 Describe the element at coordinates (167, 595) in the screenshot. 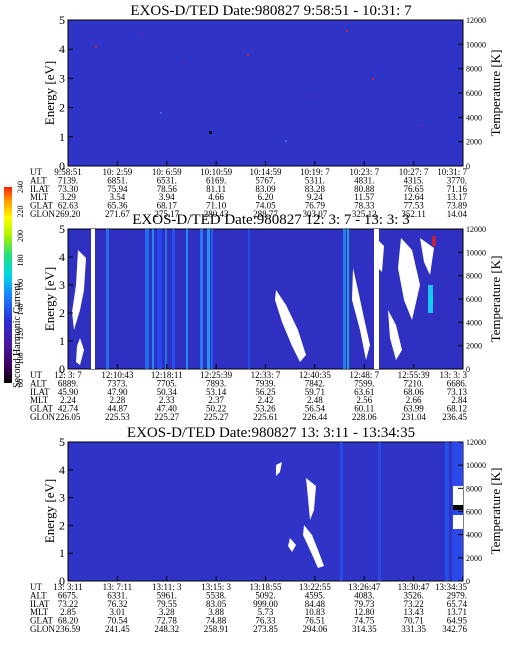

I see `table-cell: 5961.` at that location.